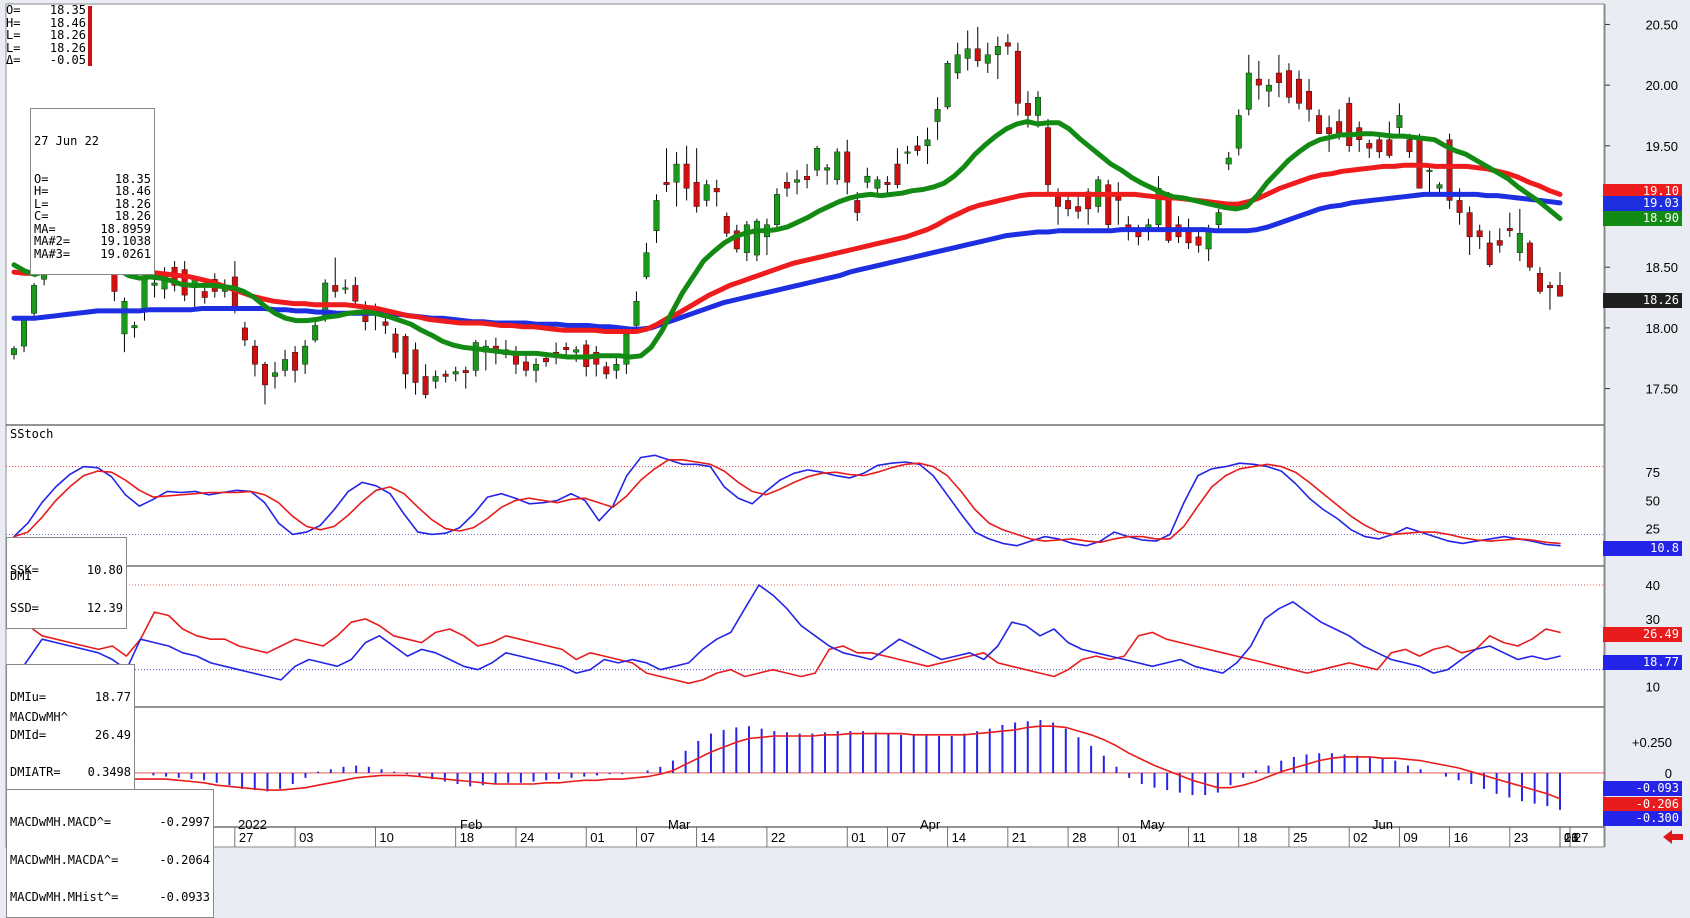 This screenshot has height=918, width=1690. What do you see at coordinates (112, 734) in the screenshot?
I see `dmi-minus-value: 26.49` at bounding box center [112, 734].